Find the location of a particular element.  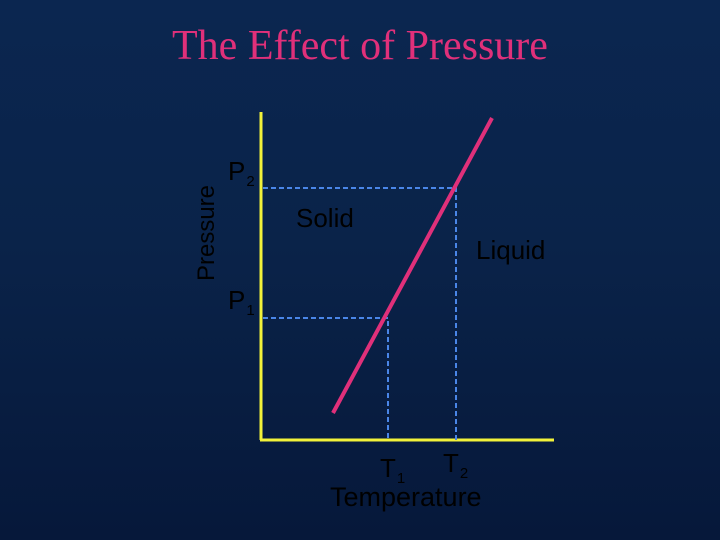

guide-p2-t2 is located at coordinates (360, 313).